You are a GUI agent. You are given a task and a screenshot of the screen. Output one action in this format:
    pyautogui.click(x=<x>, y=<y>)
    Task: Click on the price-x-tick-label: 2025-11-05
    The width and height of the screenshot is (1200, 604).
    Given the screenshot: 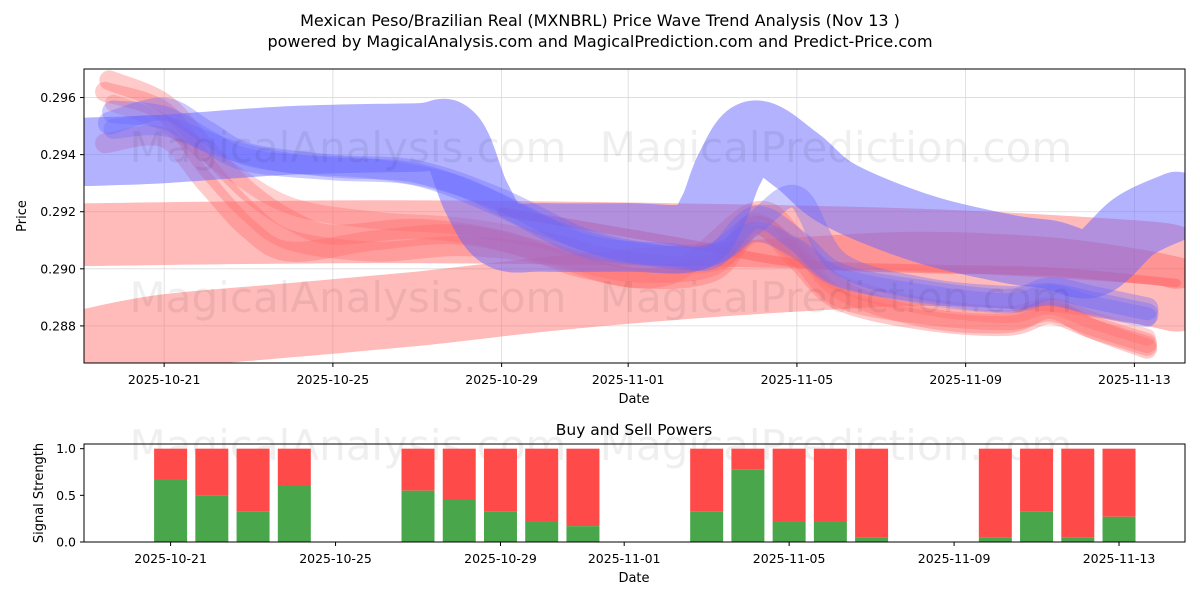 What is the action you would take?
    pyautogui.click(x=797, y=379)
    